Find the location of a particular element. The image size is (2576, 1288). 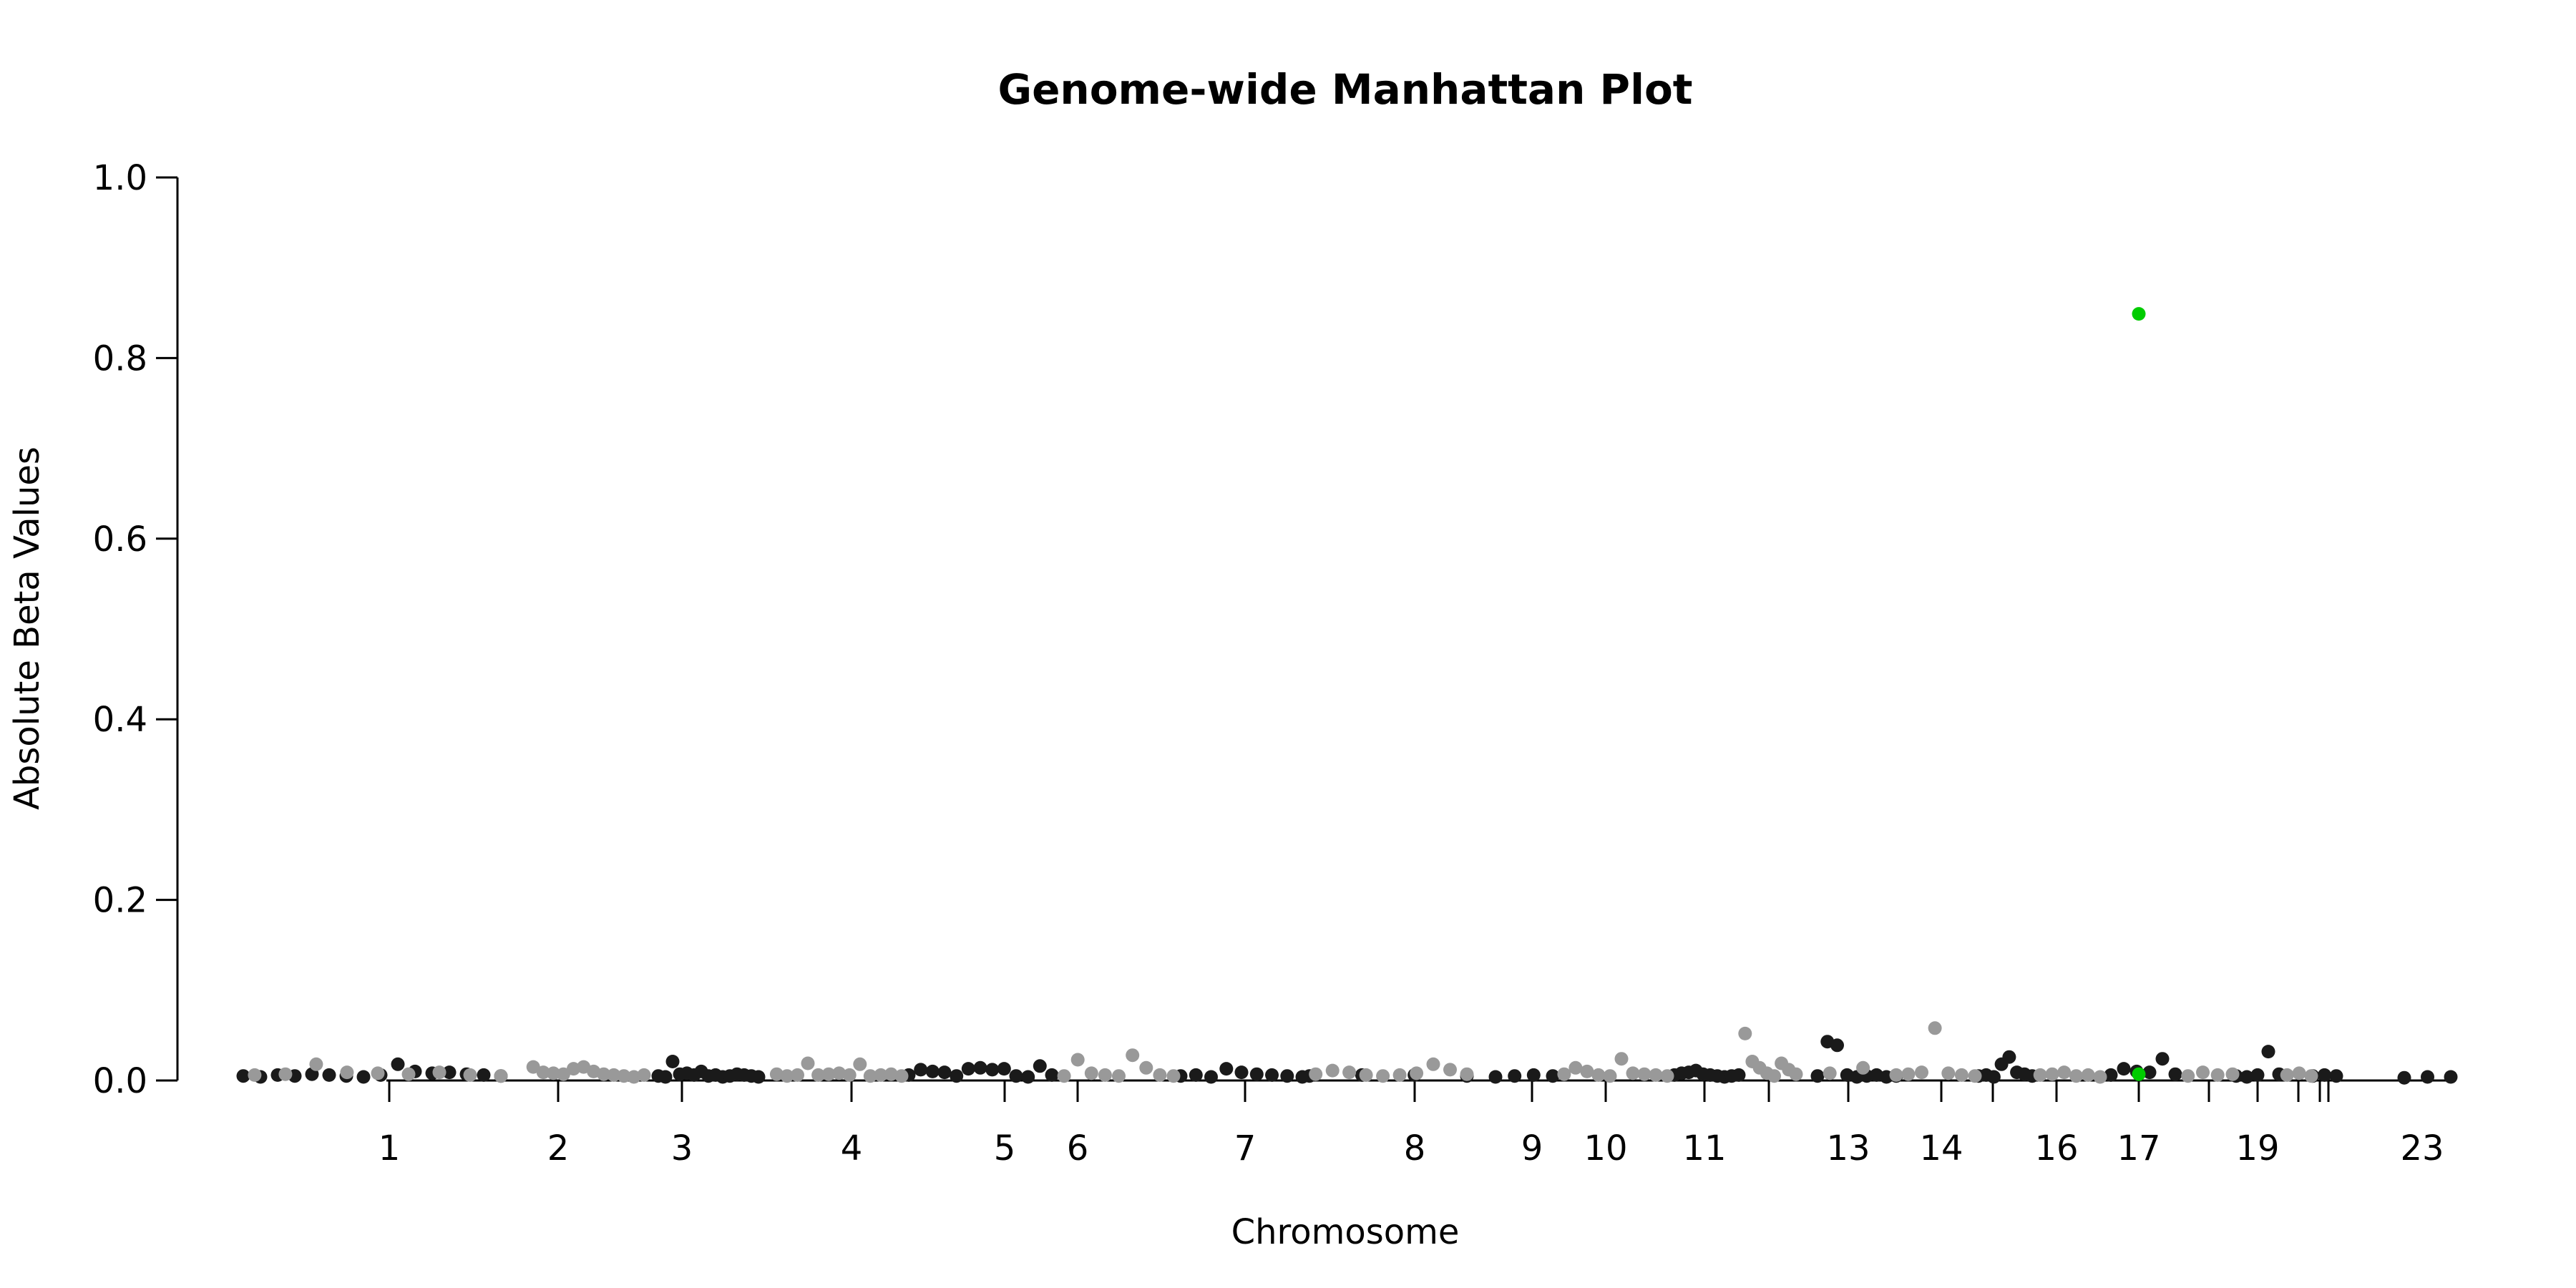

x-tick-label: 1 is located at coordinates (390, 1148).